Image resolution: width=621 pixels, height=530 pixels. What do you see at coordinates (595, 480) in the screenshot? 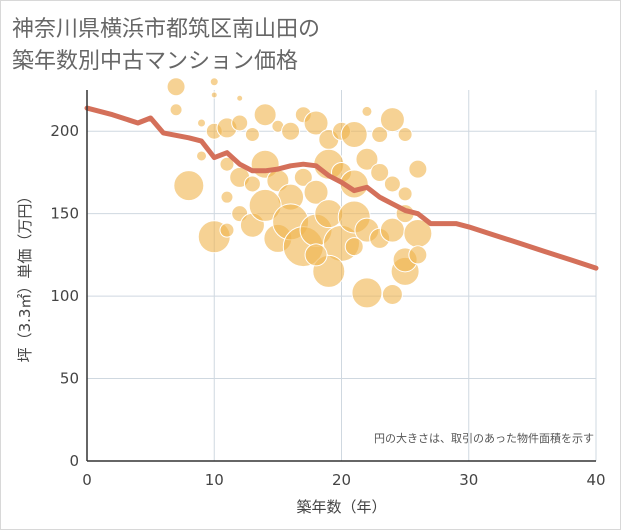
I see `x-tick-label: 40` at bounding box center [595, 480].